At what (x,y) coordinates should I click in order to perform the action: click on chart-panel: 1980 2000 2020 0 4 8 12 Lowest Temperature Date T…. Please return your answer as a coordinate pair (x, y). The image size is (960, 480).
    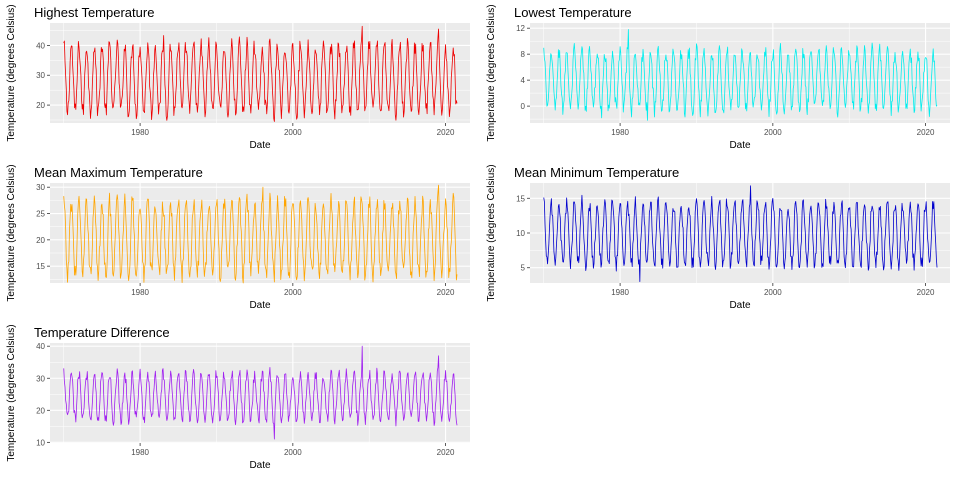
    Looking at the image, I should click on (718, 77).